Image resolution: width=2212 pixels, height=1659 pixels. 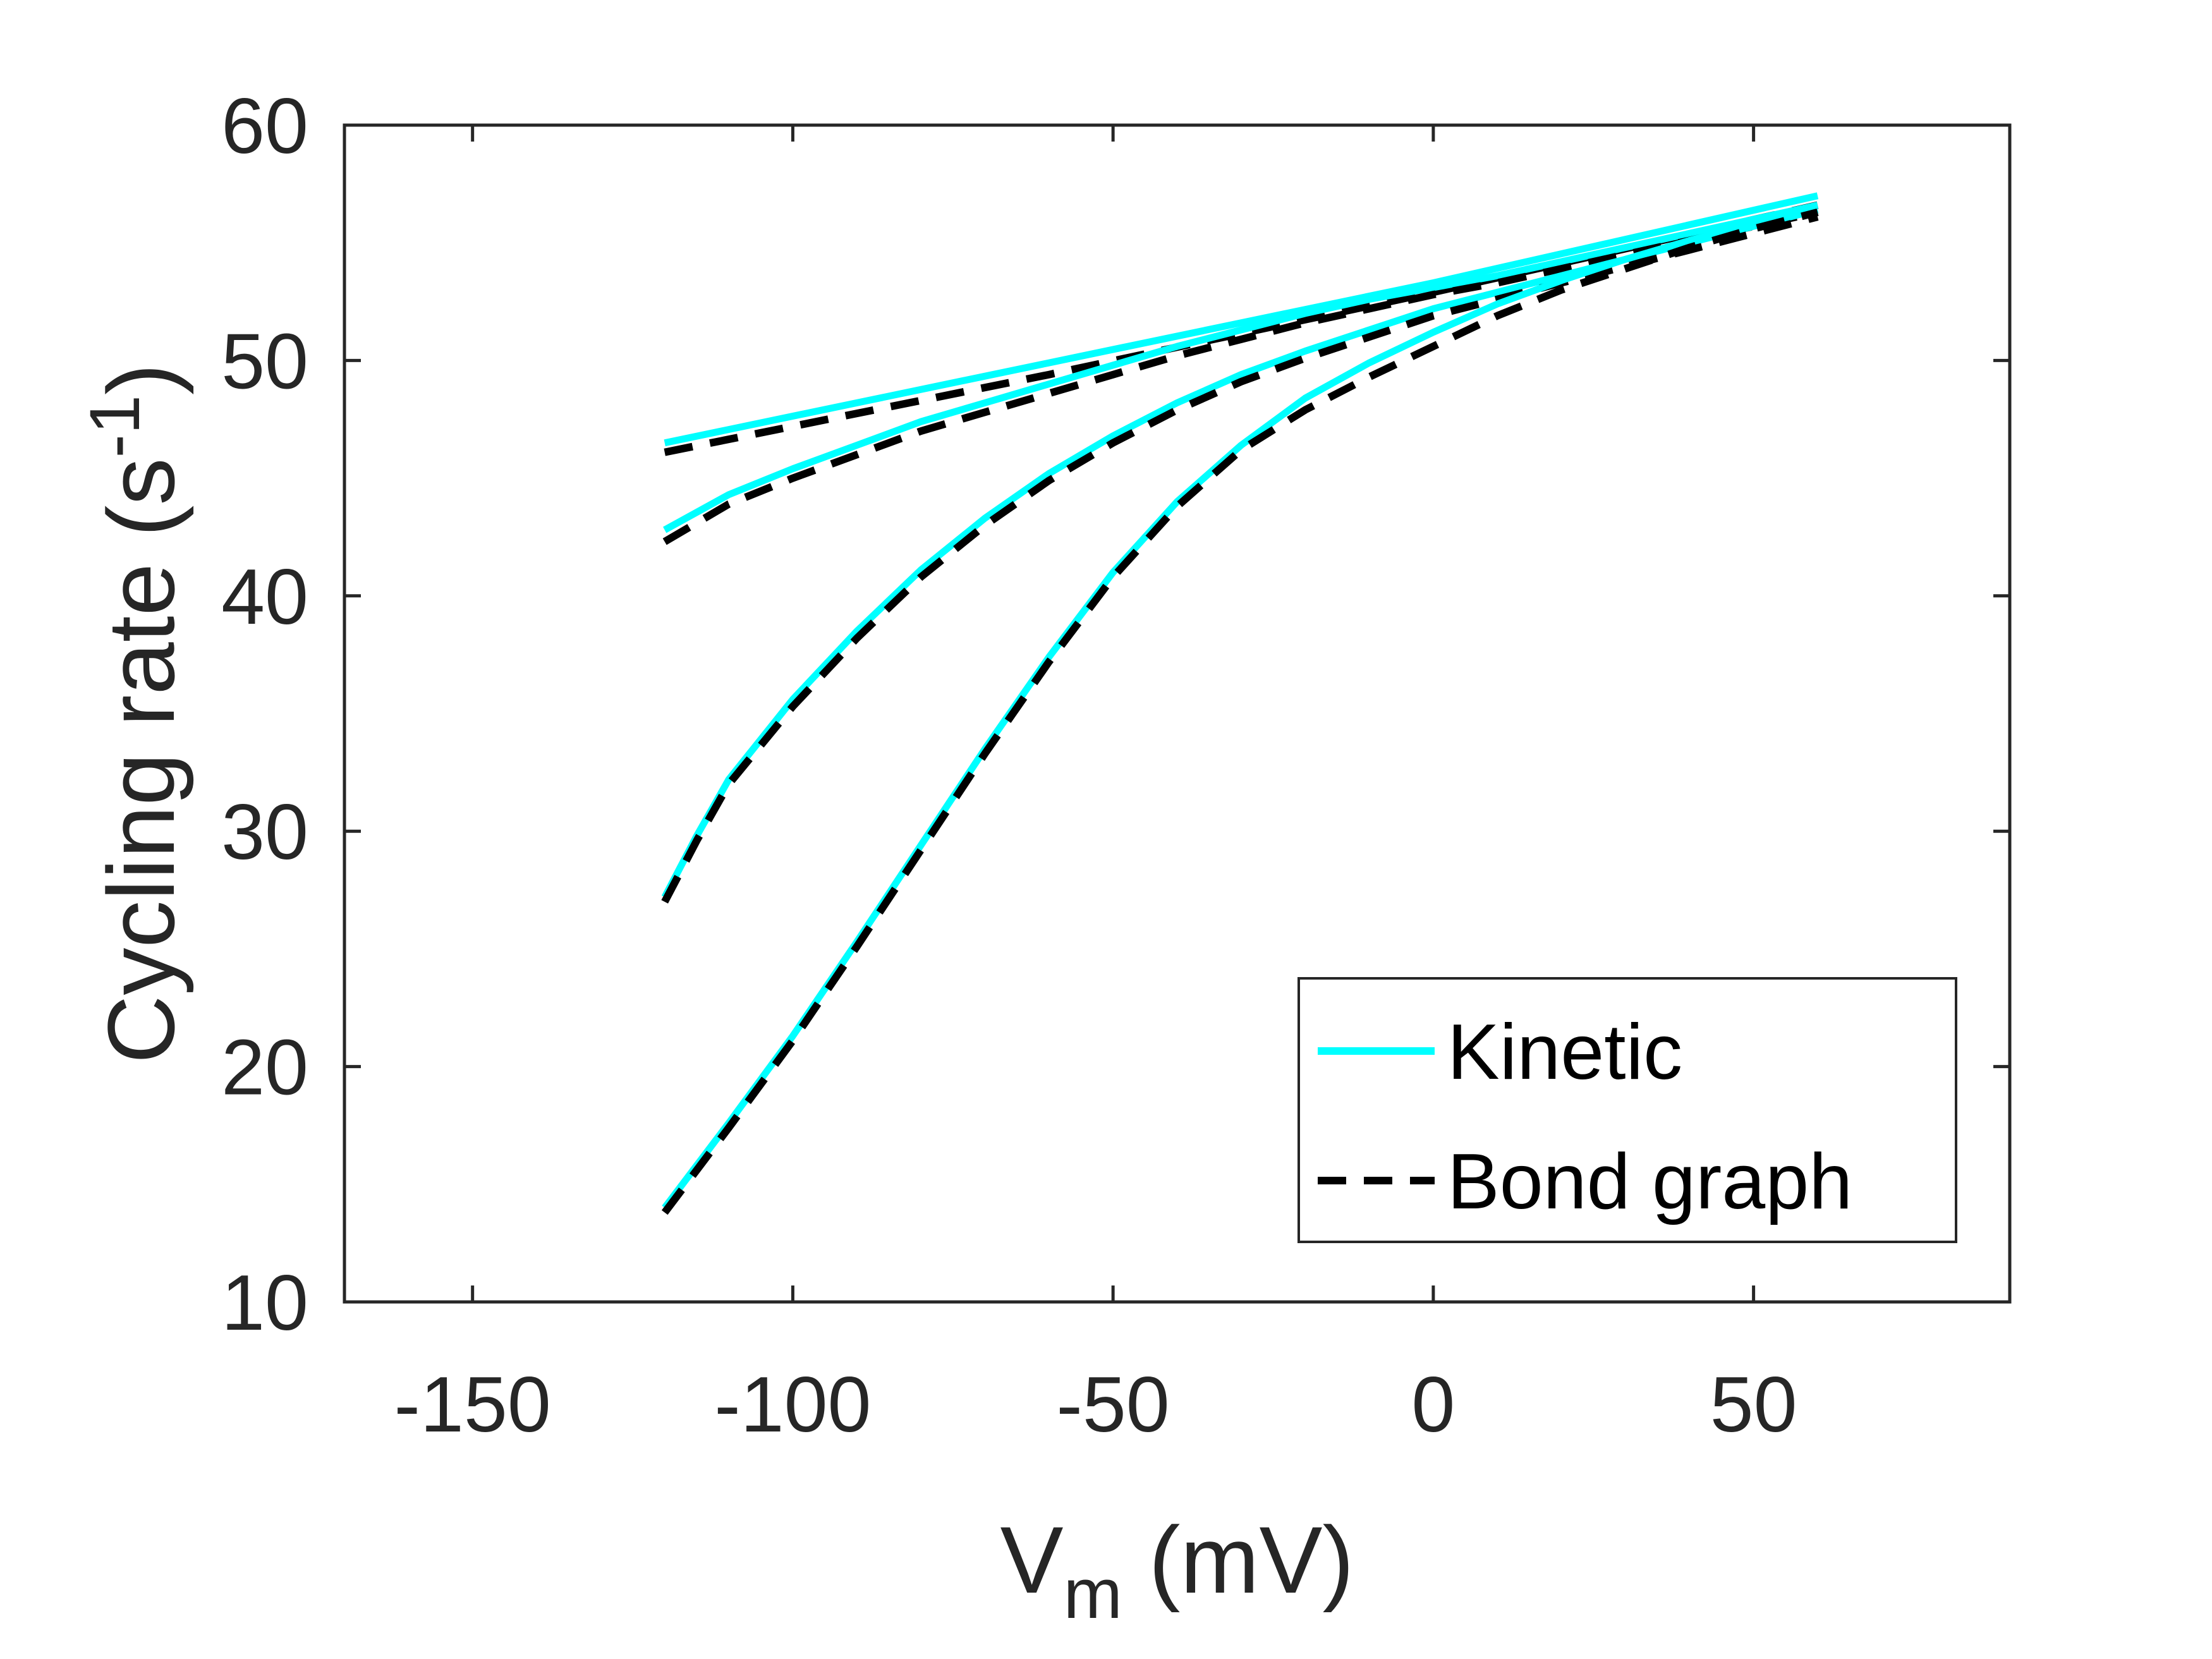 What do you see at coordinates (1649, 1181) in the screenshot?
I see `legend-bond-graph-label: Bond graph` at bounding box center [1649, 1181].